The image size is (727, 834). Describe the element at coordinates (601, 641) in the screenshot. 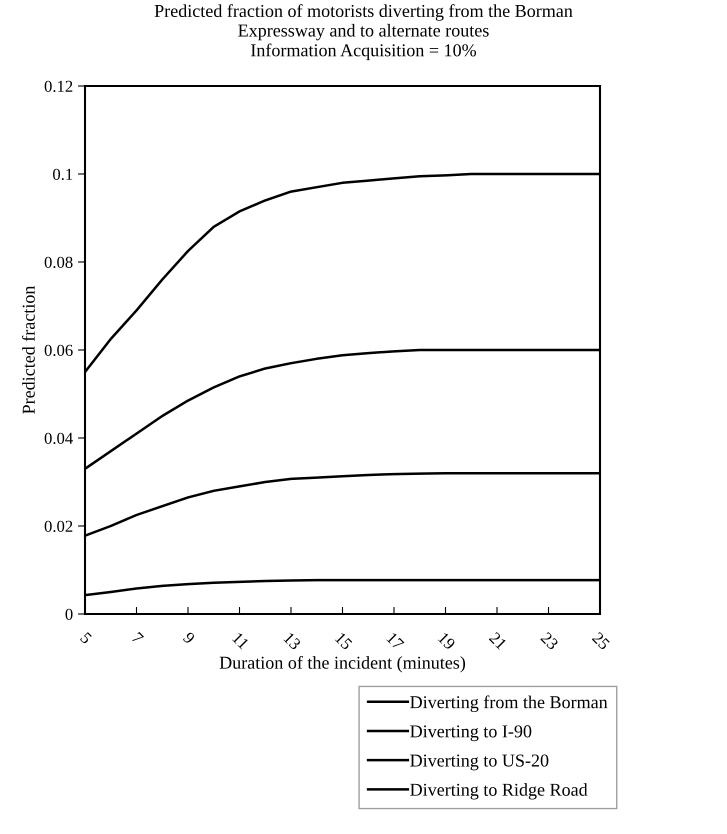

I see `x-tick-label: 25` at that location.